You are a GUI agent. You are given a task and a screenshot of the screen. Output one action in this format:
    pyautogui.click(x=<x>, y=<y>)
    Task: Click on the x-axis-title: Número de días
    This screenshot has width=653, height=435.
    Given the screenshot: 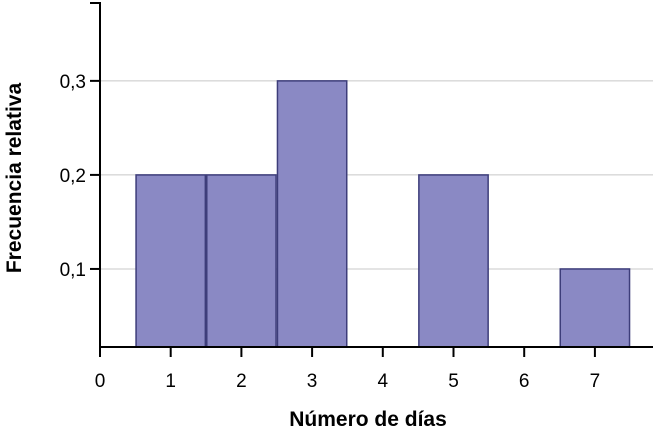 What is the action you would take?
    pyautogui.click(x=368, y=419)
    